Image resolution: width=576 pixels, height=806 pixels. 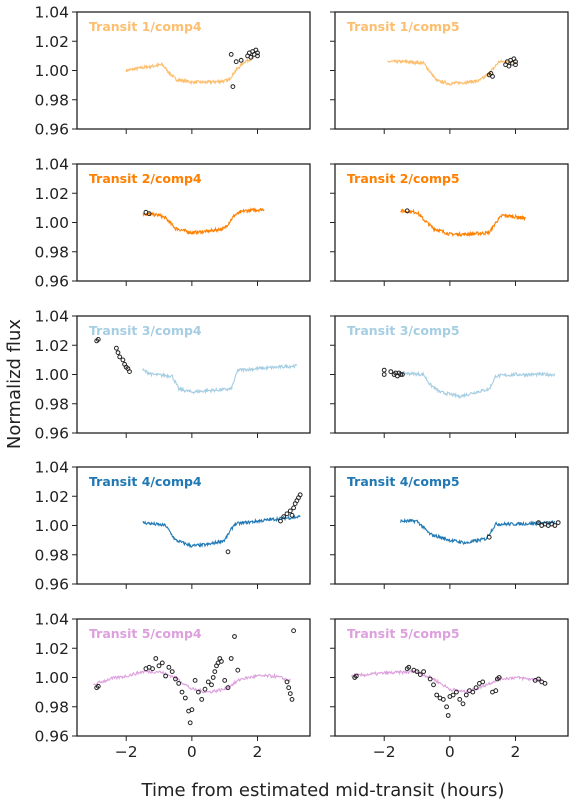 I want to click on panel: Transit 4/comp5, so click(x=449, y=527).